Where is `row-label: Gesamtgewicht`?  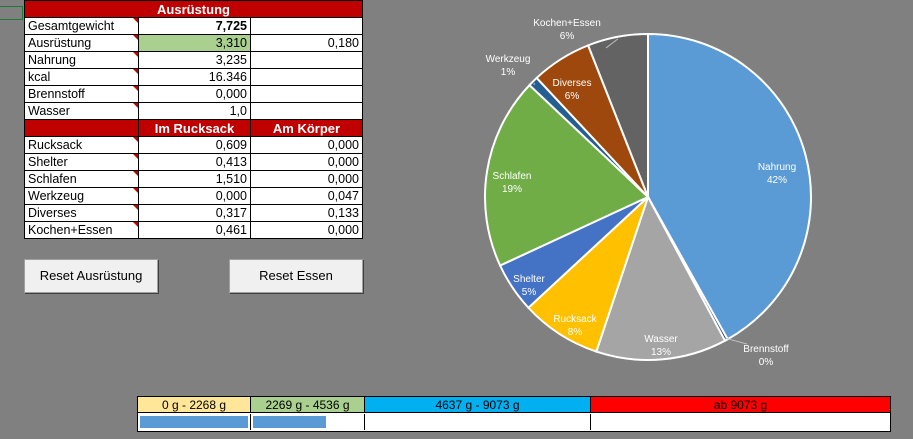
row-label: Gesamtgewicht is located at coordinates (81, 26).